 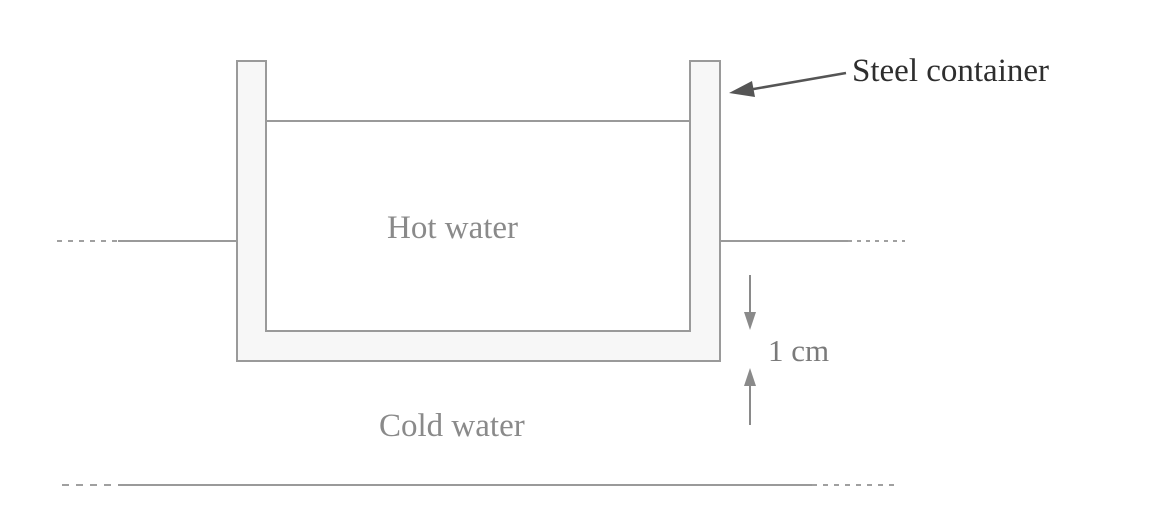 I want to click on cold-water-label: Cold water, so click(x=452, y=426).